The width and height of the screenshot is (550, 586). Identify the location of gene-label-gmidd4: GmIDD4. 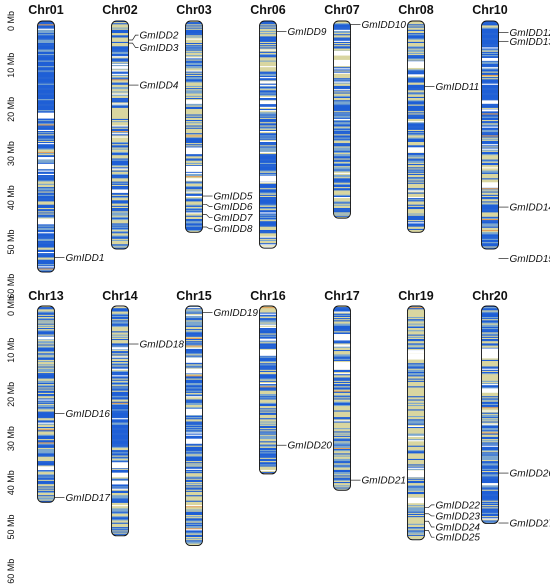
(159, 86).